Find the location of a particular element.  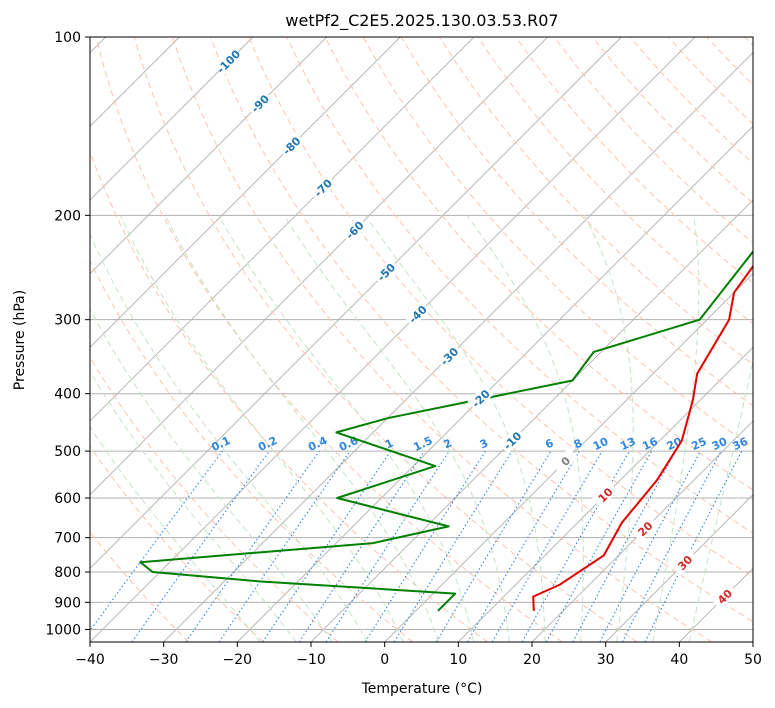

mixing-ratio-label: 20 is located at coordinates (675, 444).